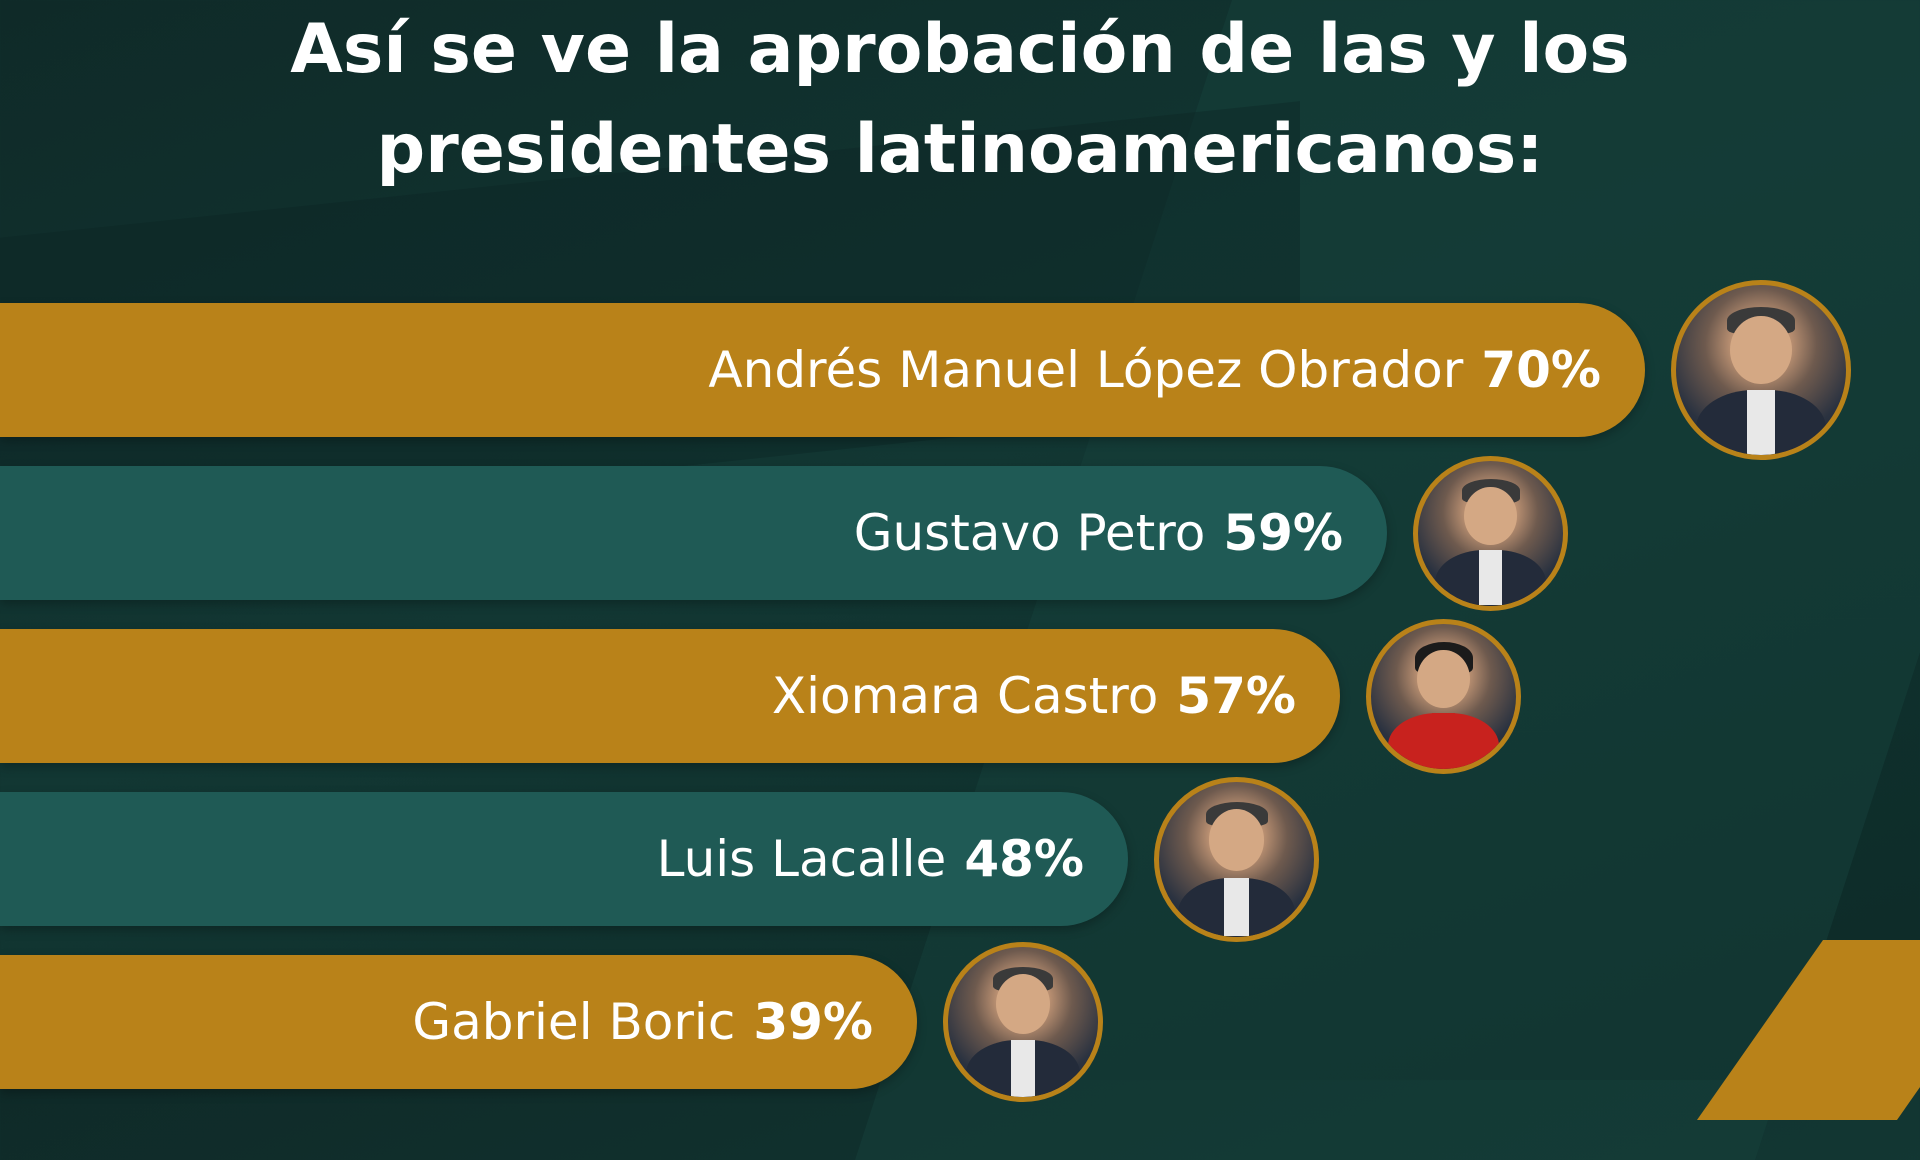 The image size is (1920, 1160). Describe the element at coordinates (960, 49) in the screenshot. I see `title-line-1: Así se ve la aprobación de las y los` at that location.